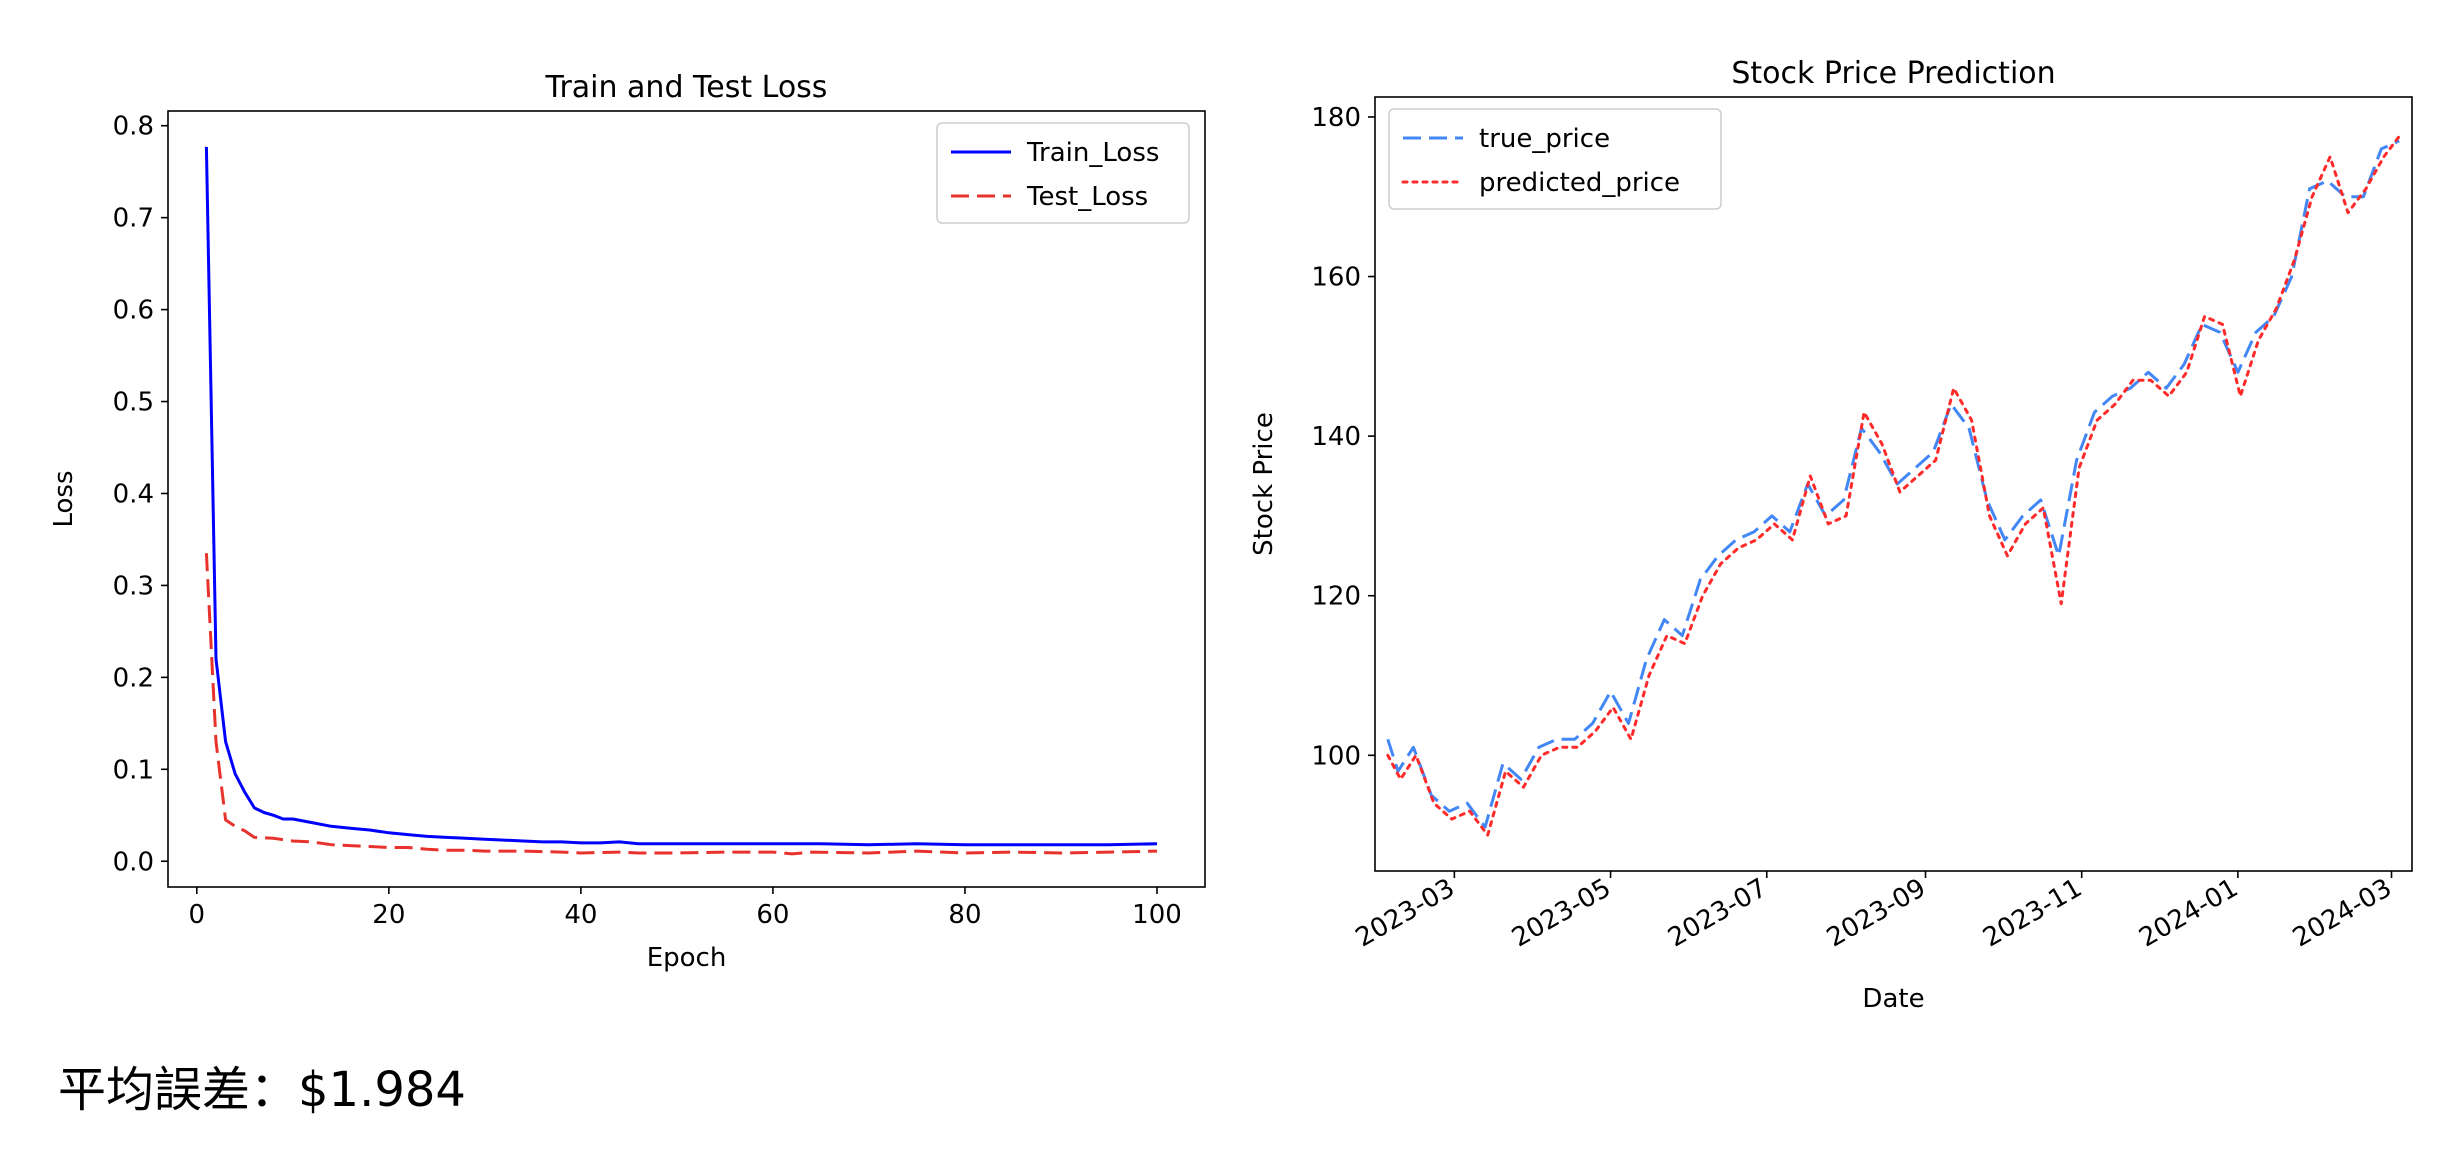  I want to click on x-tick-label: 20, so click(388, 915).